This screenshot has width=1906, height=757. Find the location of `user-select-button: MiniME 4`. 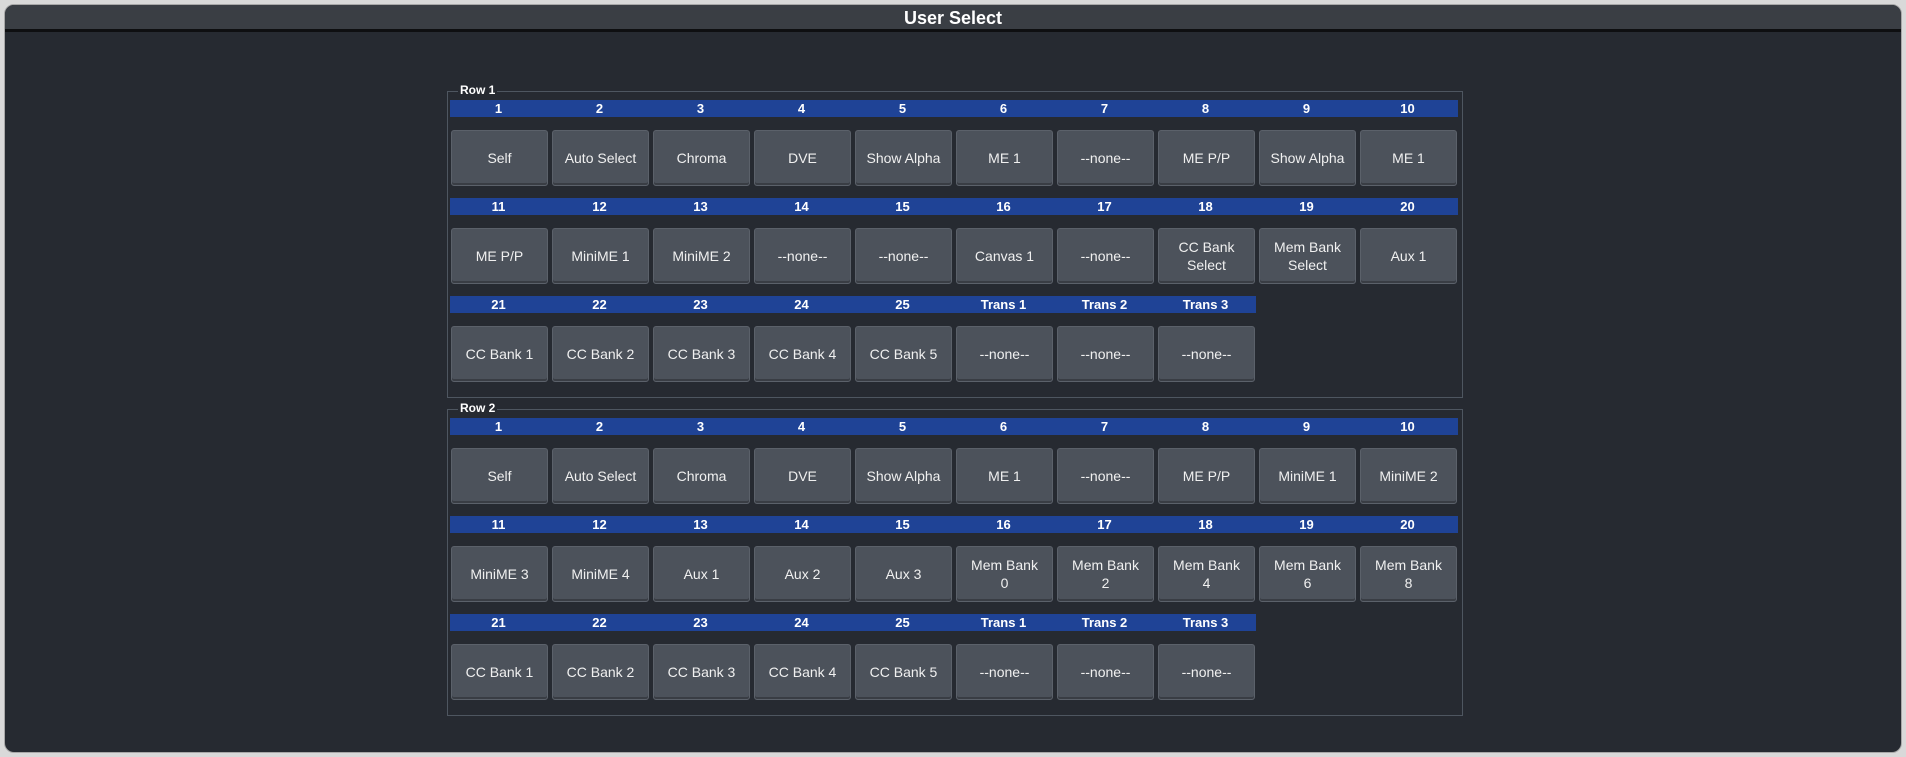

user-select-button: MiniME 4 is located at coordinates (600, 574).